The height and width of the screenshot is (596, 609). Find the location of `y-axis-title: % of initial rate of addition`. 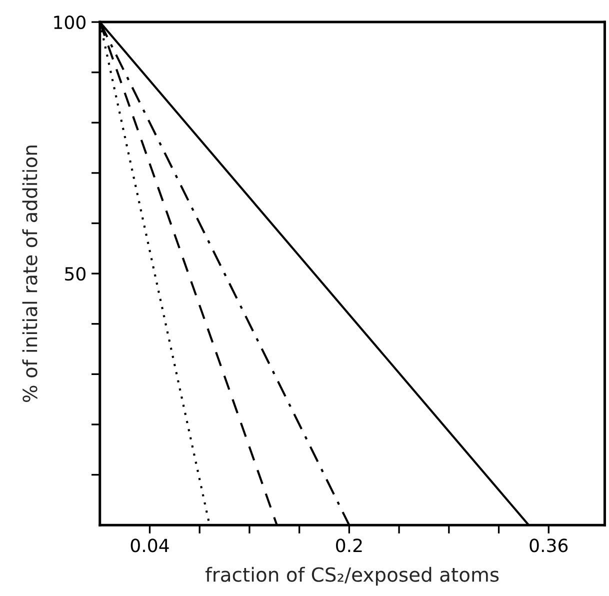

y-axis-title: % of initial rate of addition is located at coordinates (30, 274).